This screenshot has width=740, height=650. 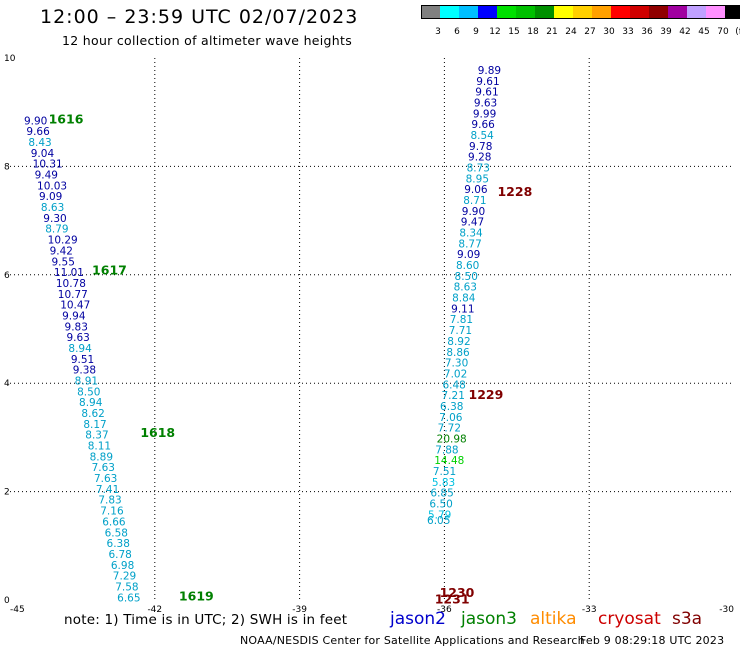 What do you see at coordinates (449, 461) in the screenshot?
I see `wave-height-value: 14.48` at bounding box center [449, 461].